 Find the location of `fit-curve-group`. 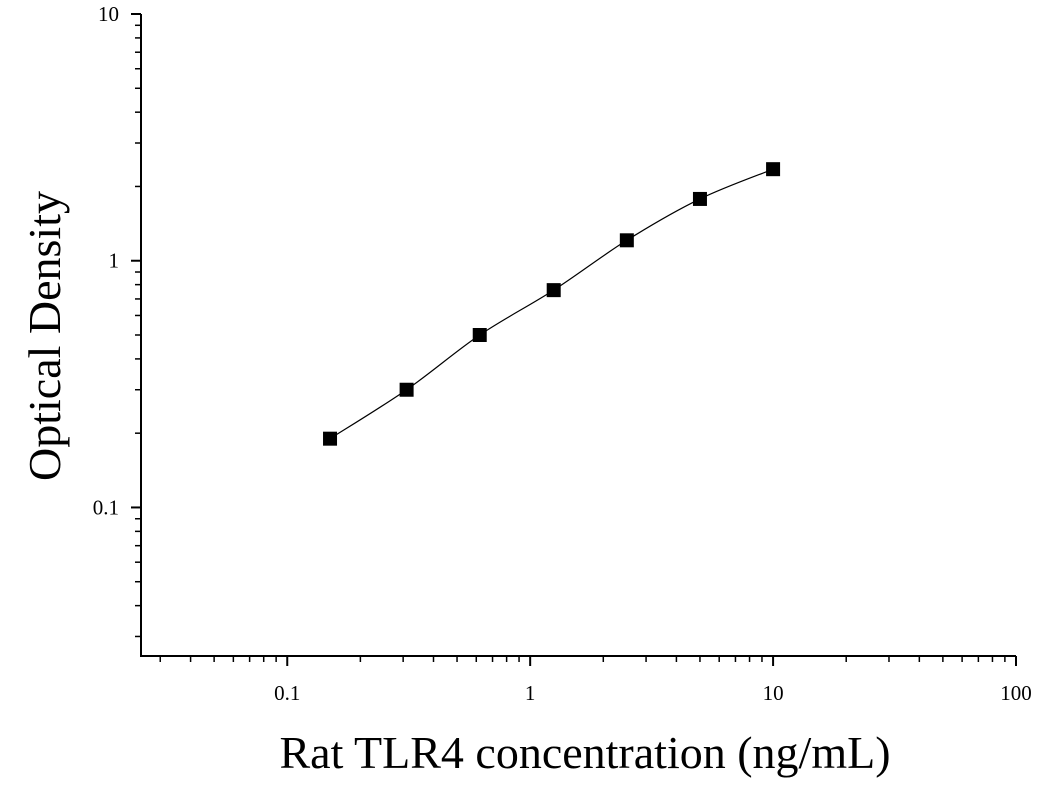

fit-curve-group is located at coordinates (551, 304).